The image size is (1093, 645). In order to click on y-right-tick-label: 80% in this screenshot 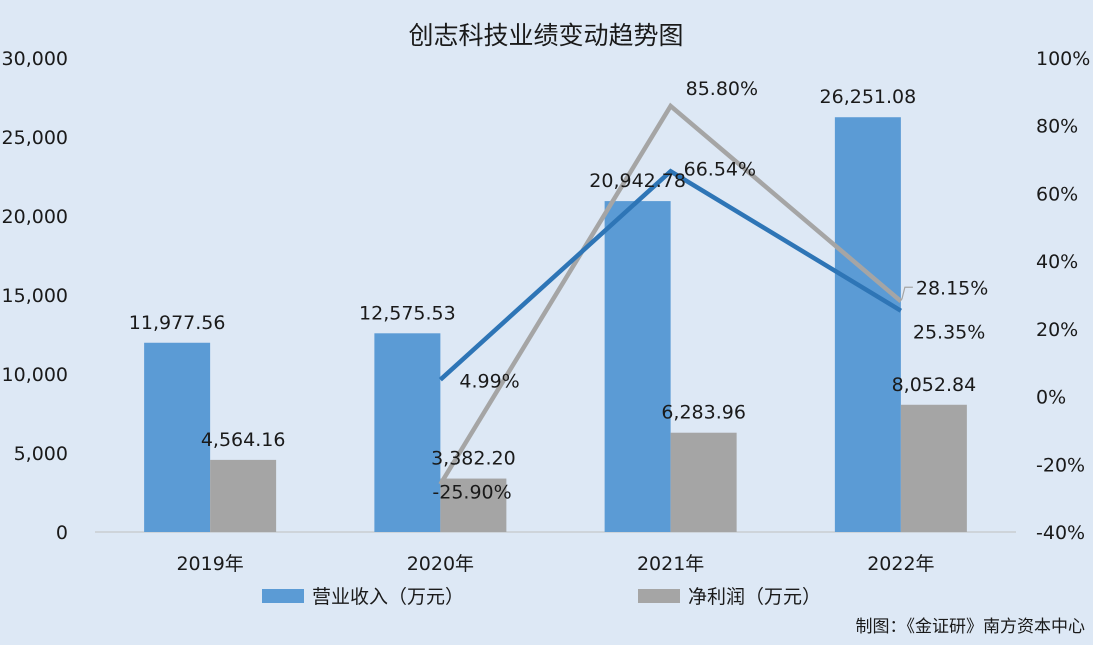, I will do `click(1057, 127)`.